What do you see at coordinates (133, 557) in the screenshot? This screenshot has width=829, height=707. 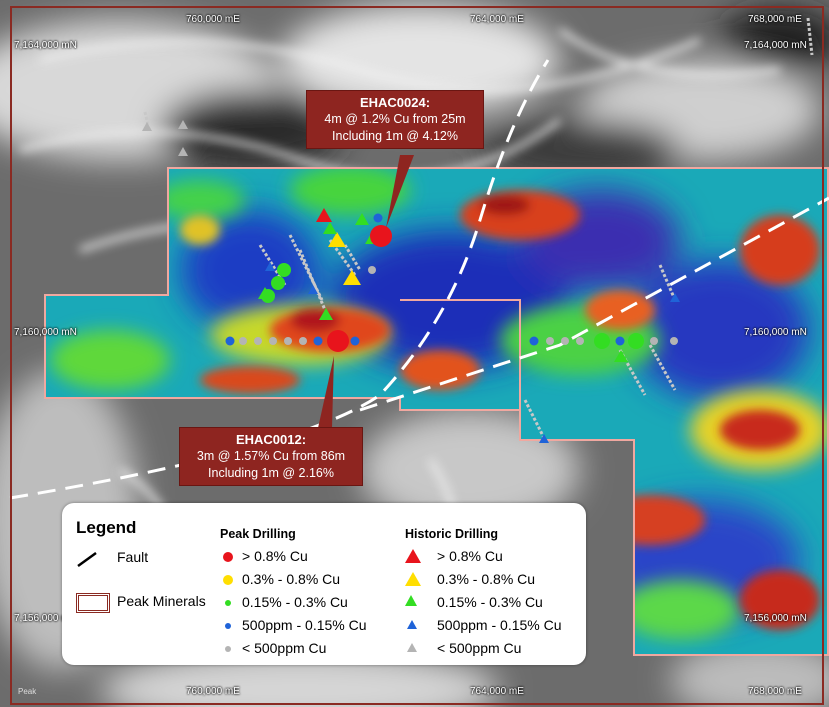 I see `legend-fault-label: Fault` at bounding box center [133, 557].